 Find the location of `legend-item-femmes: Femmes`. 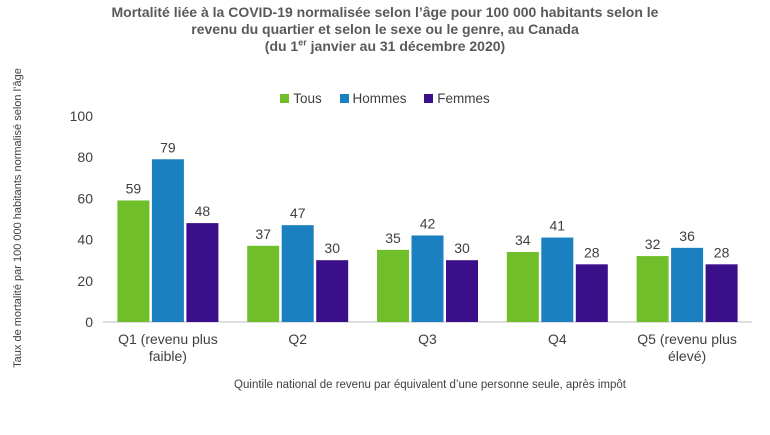

legend-item-femmes: Femmes is located at coordinates (457, 98).